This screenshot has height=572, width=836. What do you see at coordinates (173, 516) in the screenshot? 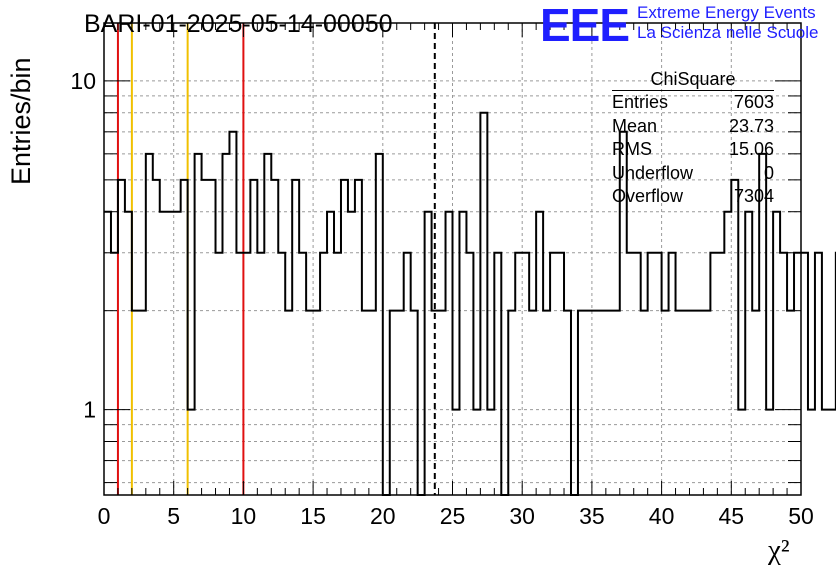
I see `x-tick-label: 5` at bounding box center [173, 516].